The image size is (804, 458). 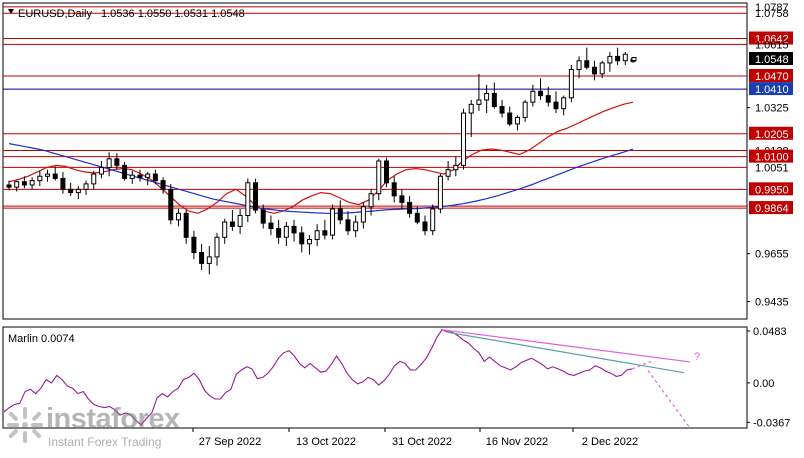 I want to click on y-tick-label: 0.9655, so click(x=772, y=255).